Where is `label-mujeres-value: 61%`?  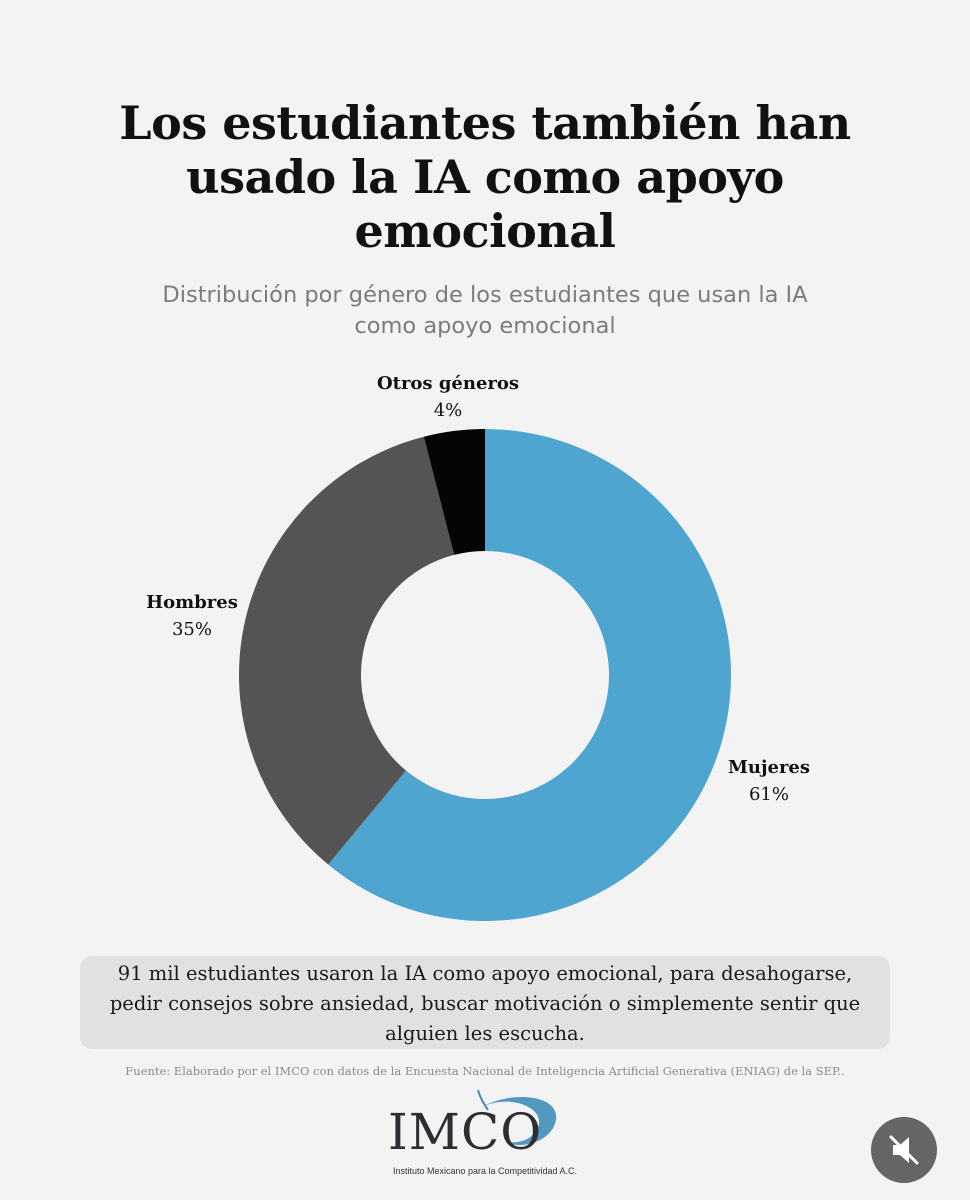 label-mujeres-value: 61% is located at coordinates (768, 794).